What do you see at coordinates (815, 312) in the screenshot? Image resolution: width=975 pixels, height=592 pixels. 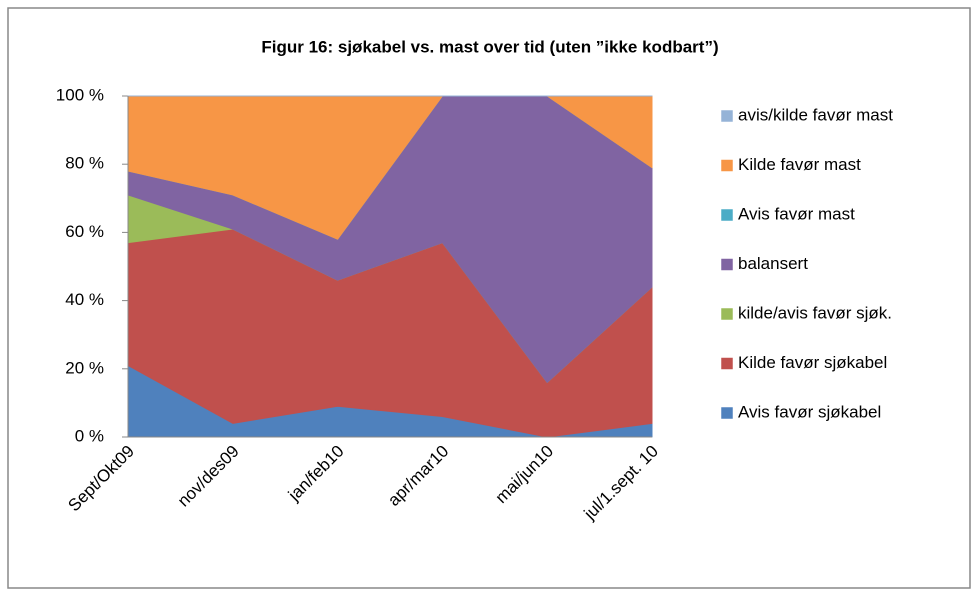 I see `legend-label: kilde/avis favør sjøk.` at bounding box center [815, 312].